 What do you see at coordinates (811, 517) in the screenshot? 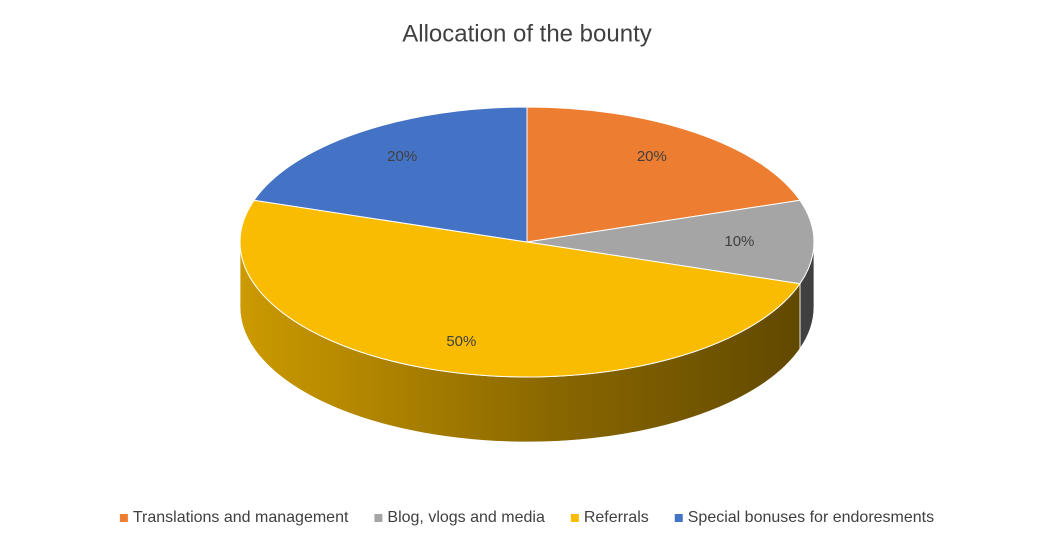
I see `legend-label: Special bonuses for endoresments` at bounding box center [811, 517].